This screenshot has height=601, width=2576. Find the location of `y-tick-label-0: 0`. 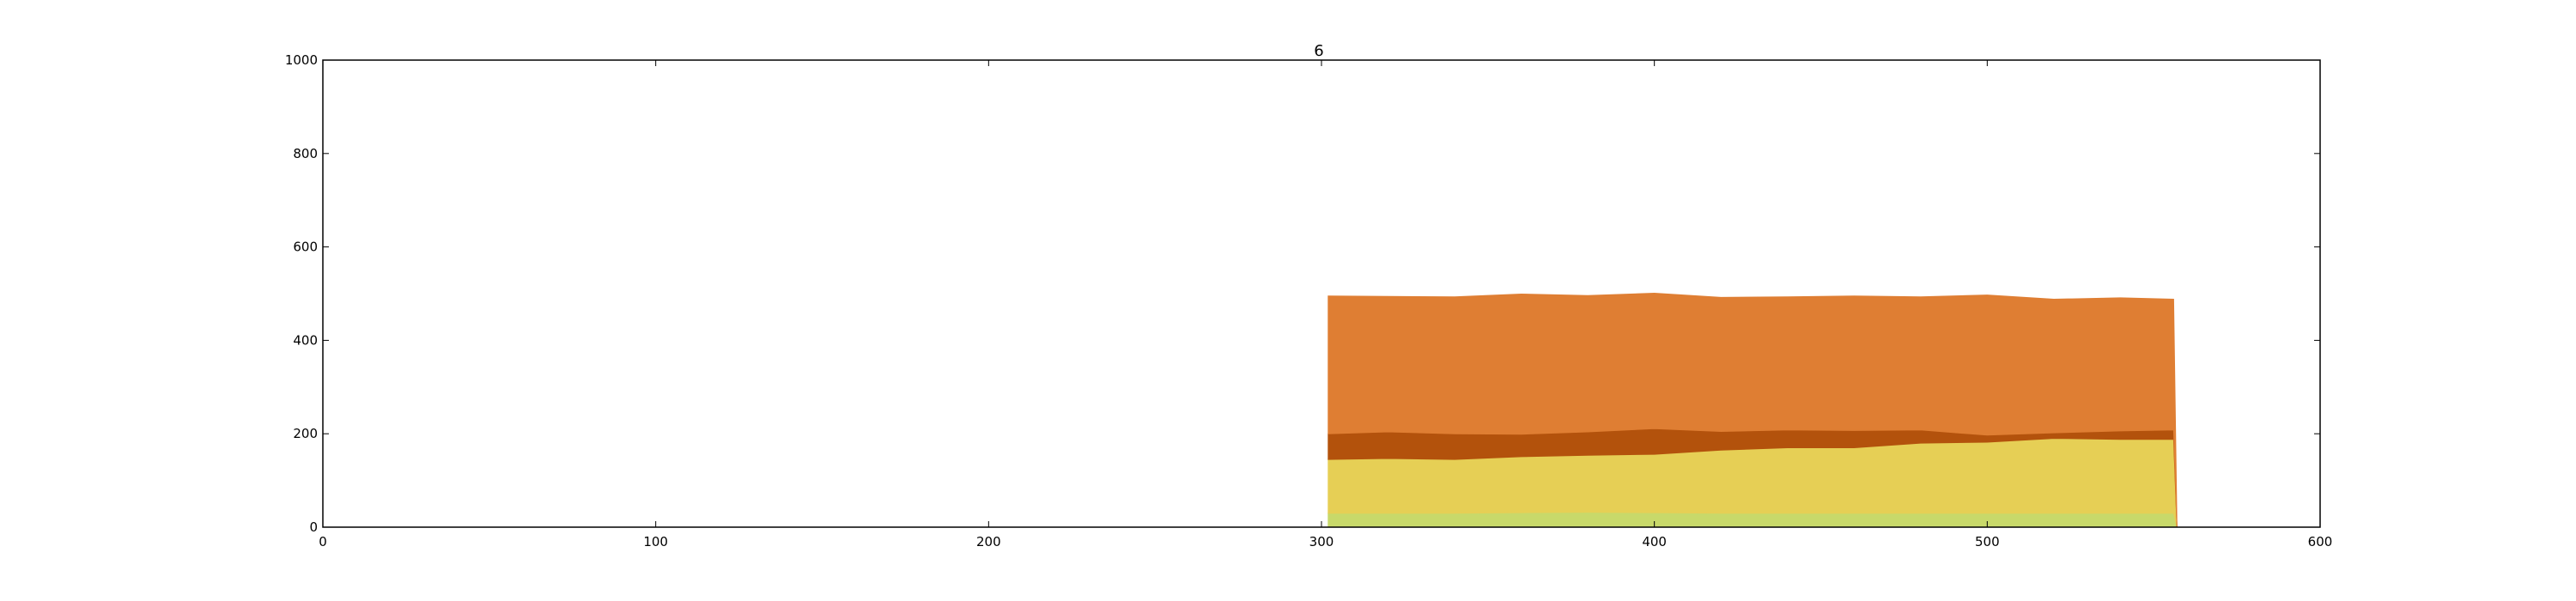

y-tick-label-0: 0 is located at coordinates (313, 527).